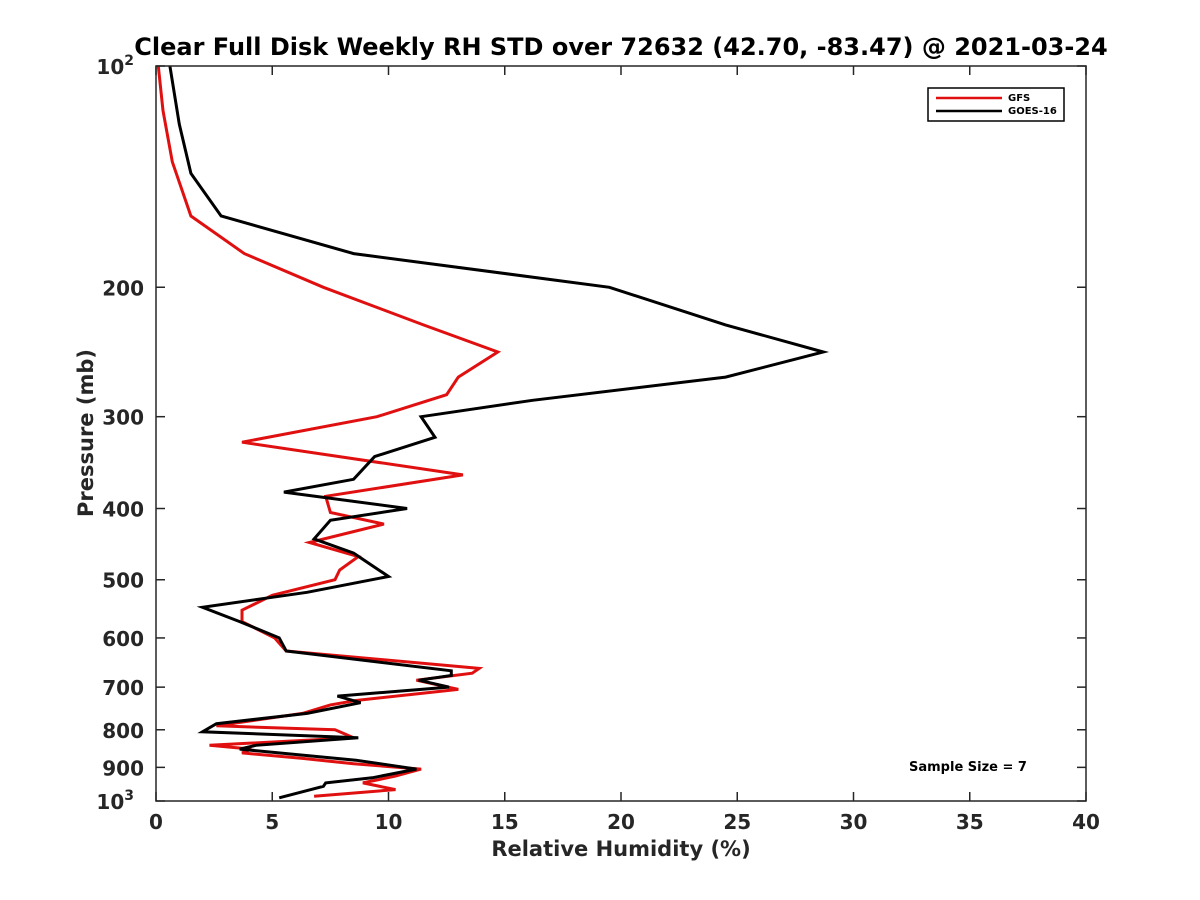 The image size is (1200, 900). I want to click on y-tick-label: 400, so click(123, 510).